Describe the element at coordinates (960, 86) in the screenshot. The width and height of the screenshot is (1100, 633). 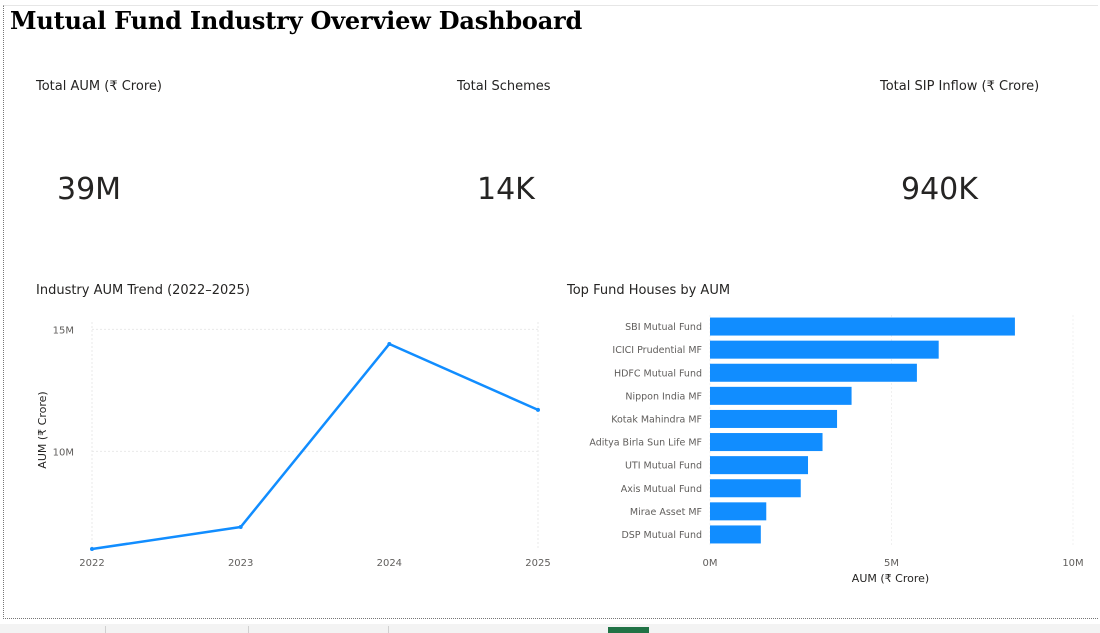
I see `kpi-total-sip-label: Total SIP Inflow (₹ Crore)` at that location.